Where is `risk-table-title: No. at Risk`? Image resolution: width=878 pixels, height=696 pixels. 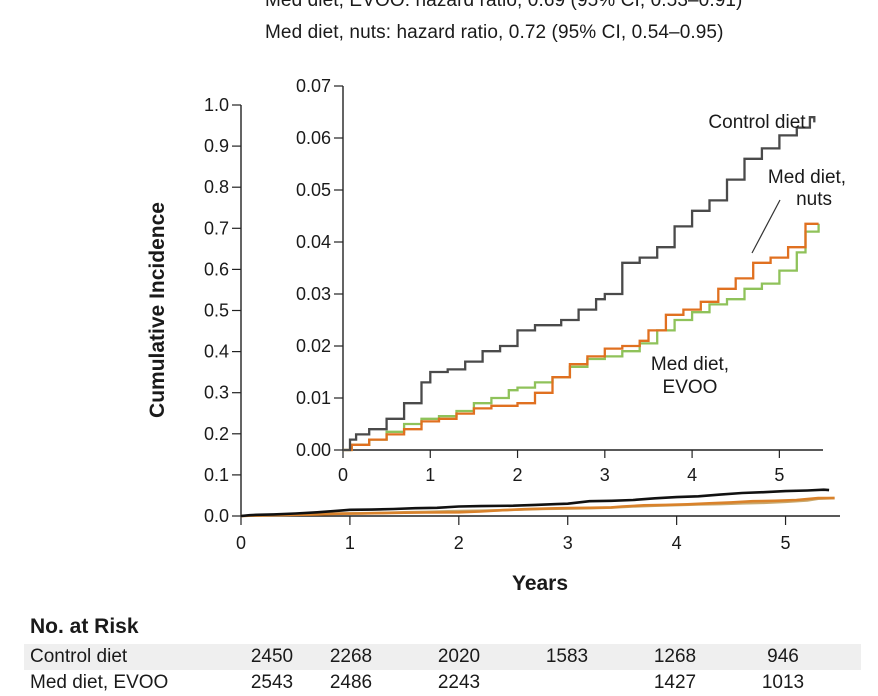
risk-table-title: No. at Risk is located at coordinates (84, 626).